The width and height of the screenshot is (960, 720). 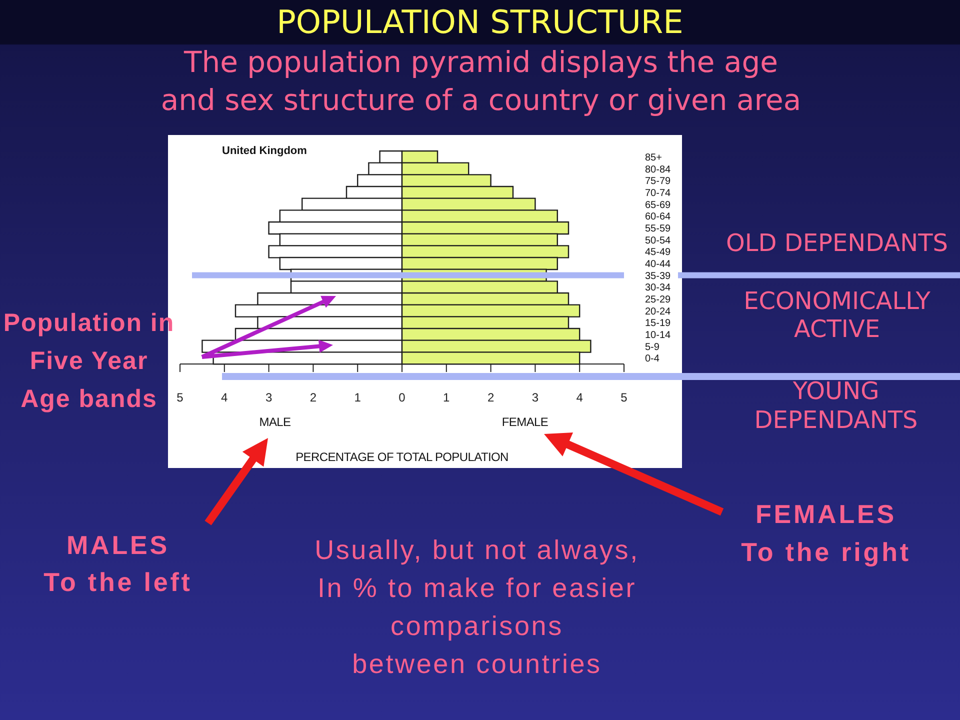 What do you see at coordinates (481, 81) in the screenshot?
I see `chart-subtitle: The population pyramid displays the age and sex structure of a country or given area` at bounding box center [481, 81].